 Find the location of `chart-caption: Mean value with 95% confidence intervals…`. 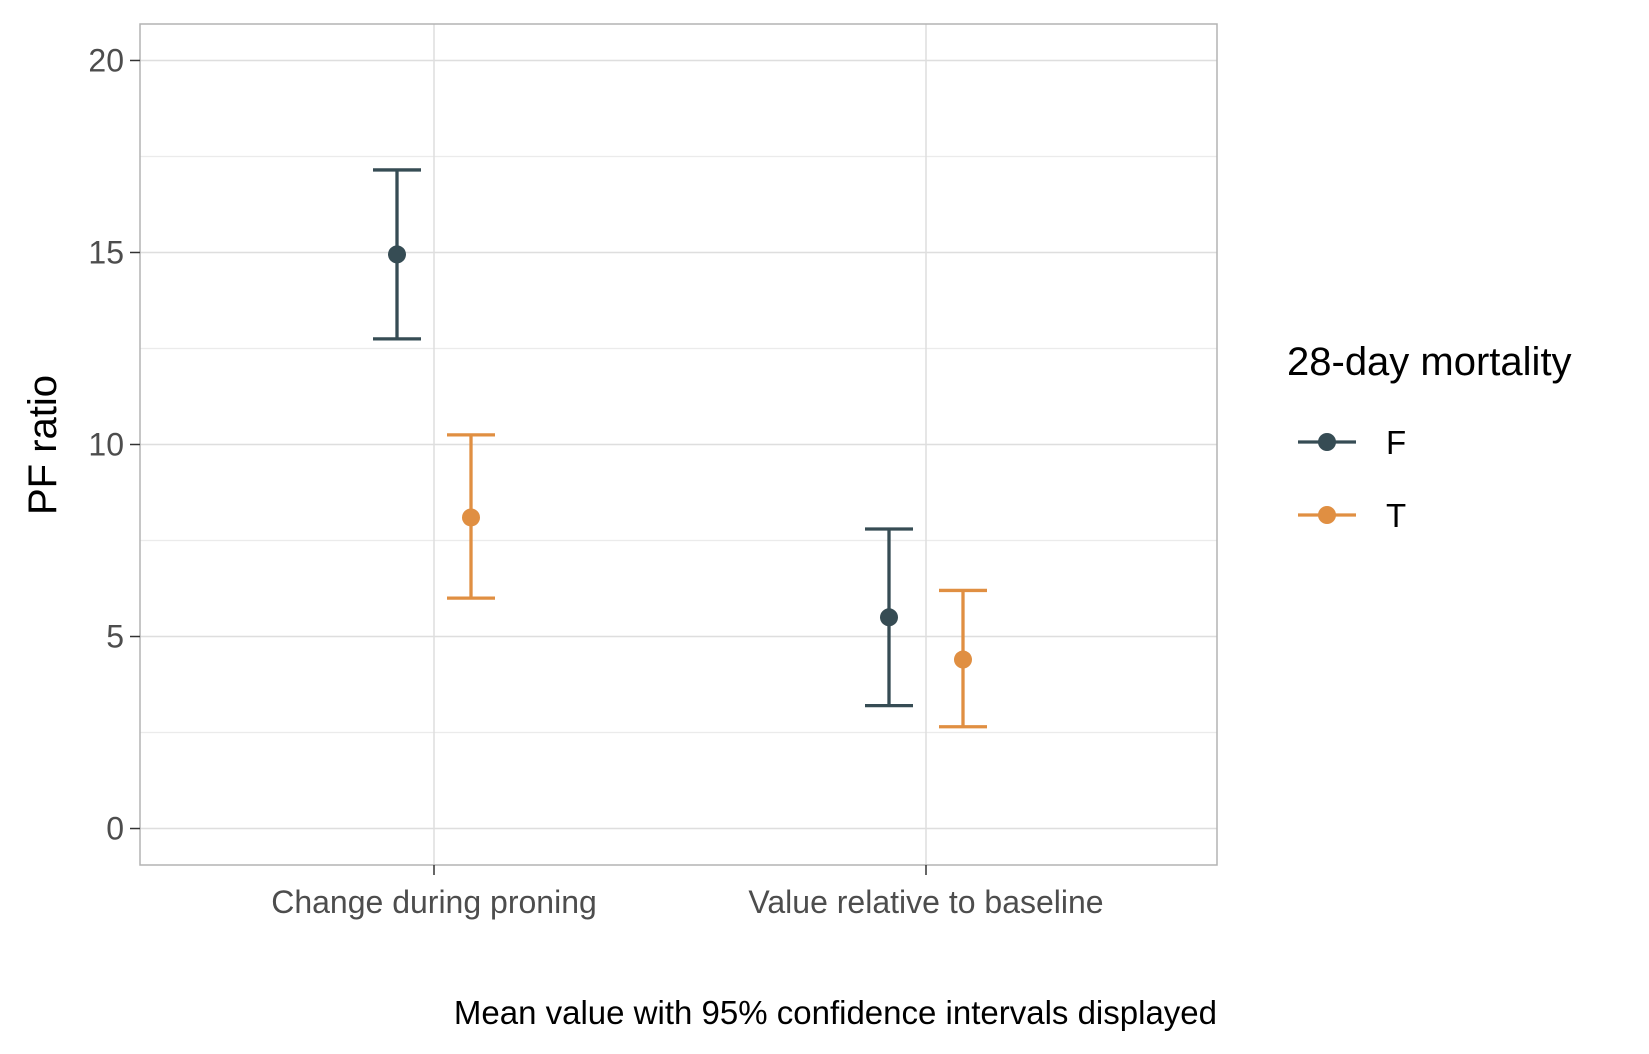

chart-caption: Mean value with 95% confidence intervals… is located at coordinates (835, 1012).